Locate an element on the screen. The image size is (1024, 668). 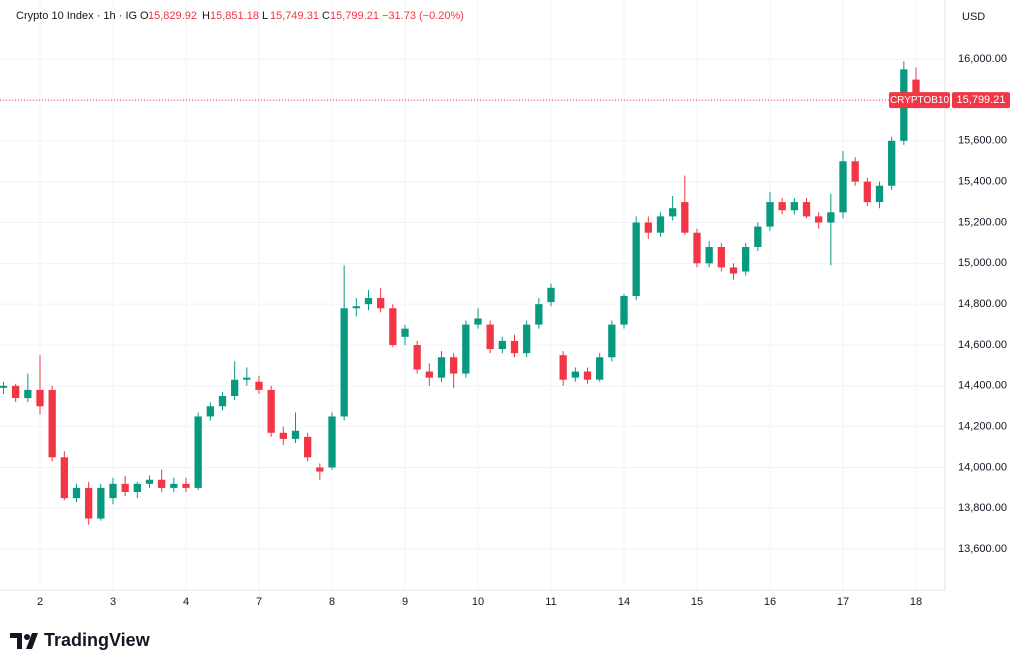
x-tick-label: 8 is located at coordinates (332, 602).